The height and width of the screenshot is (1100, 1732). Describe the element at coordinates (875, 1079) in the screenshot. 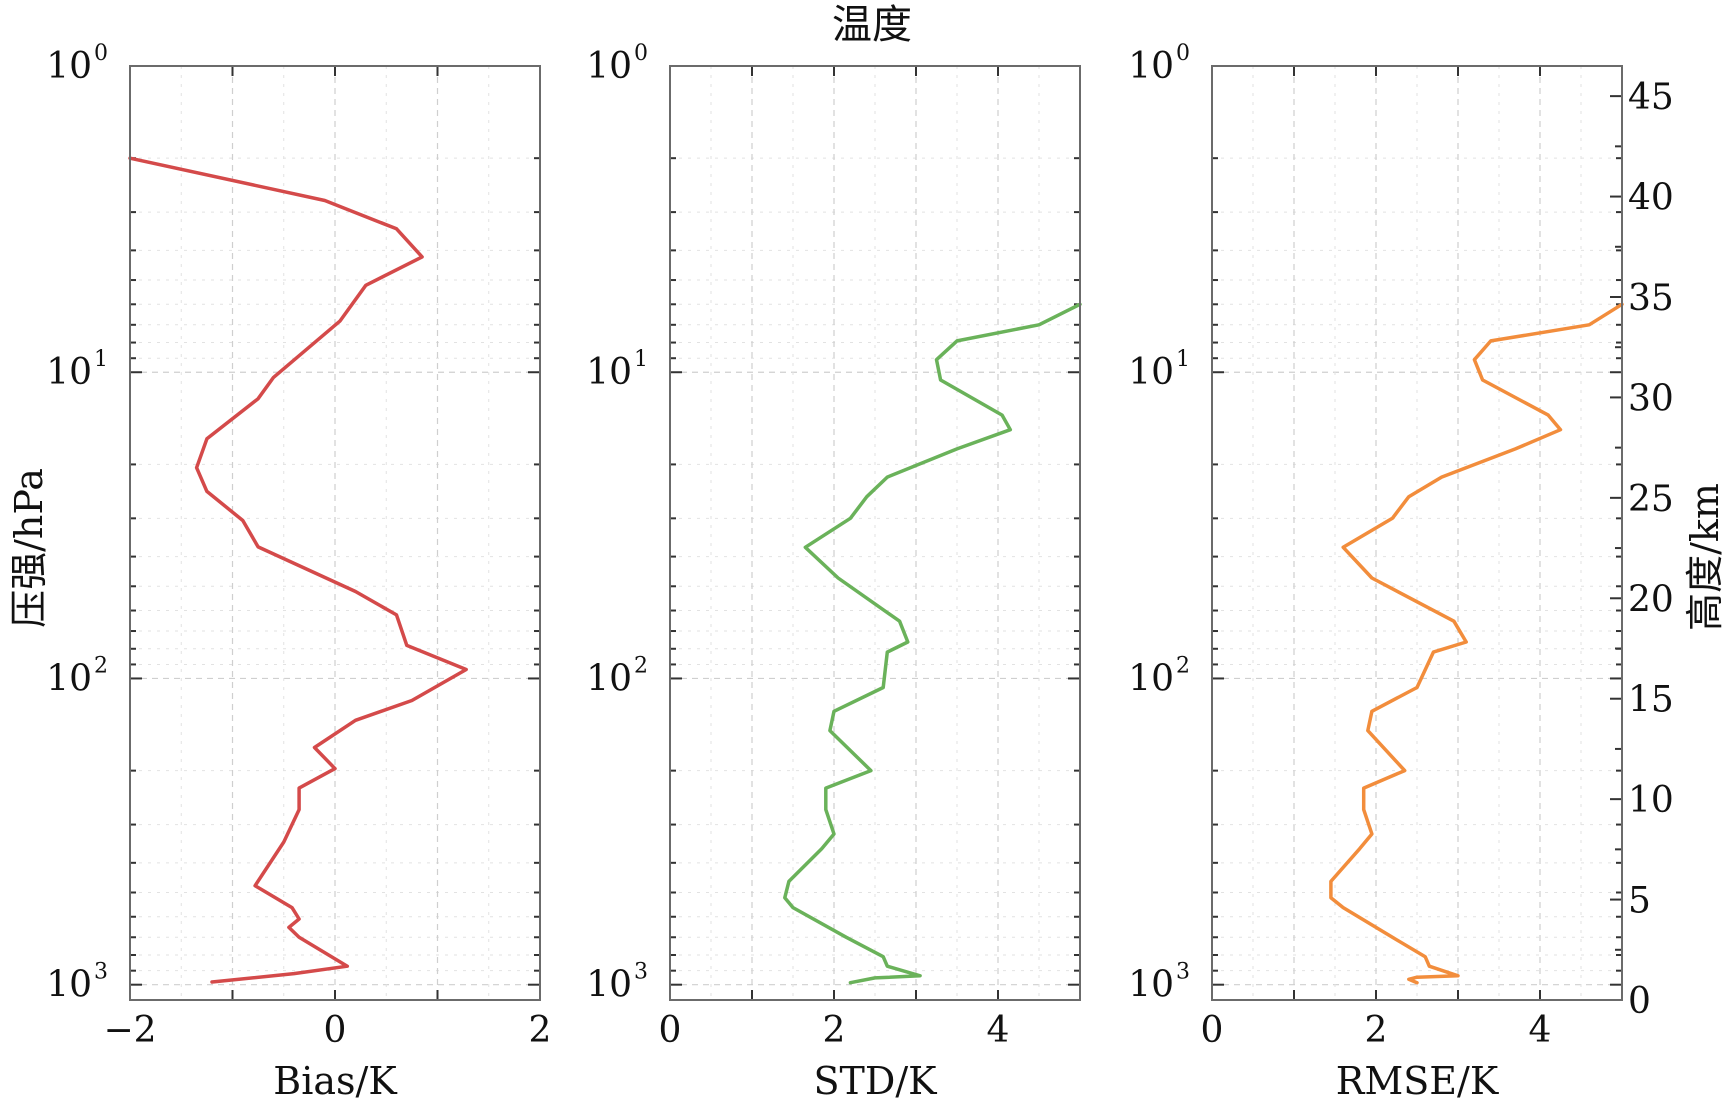

I see `x-axis-title: STD/K` at that location.